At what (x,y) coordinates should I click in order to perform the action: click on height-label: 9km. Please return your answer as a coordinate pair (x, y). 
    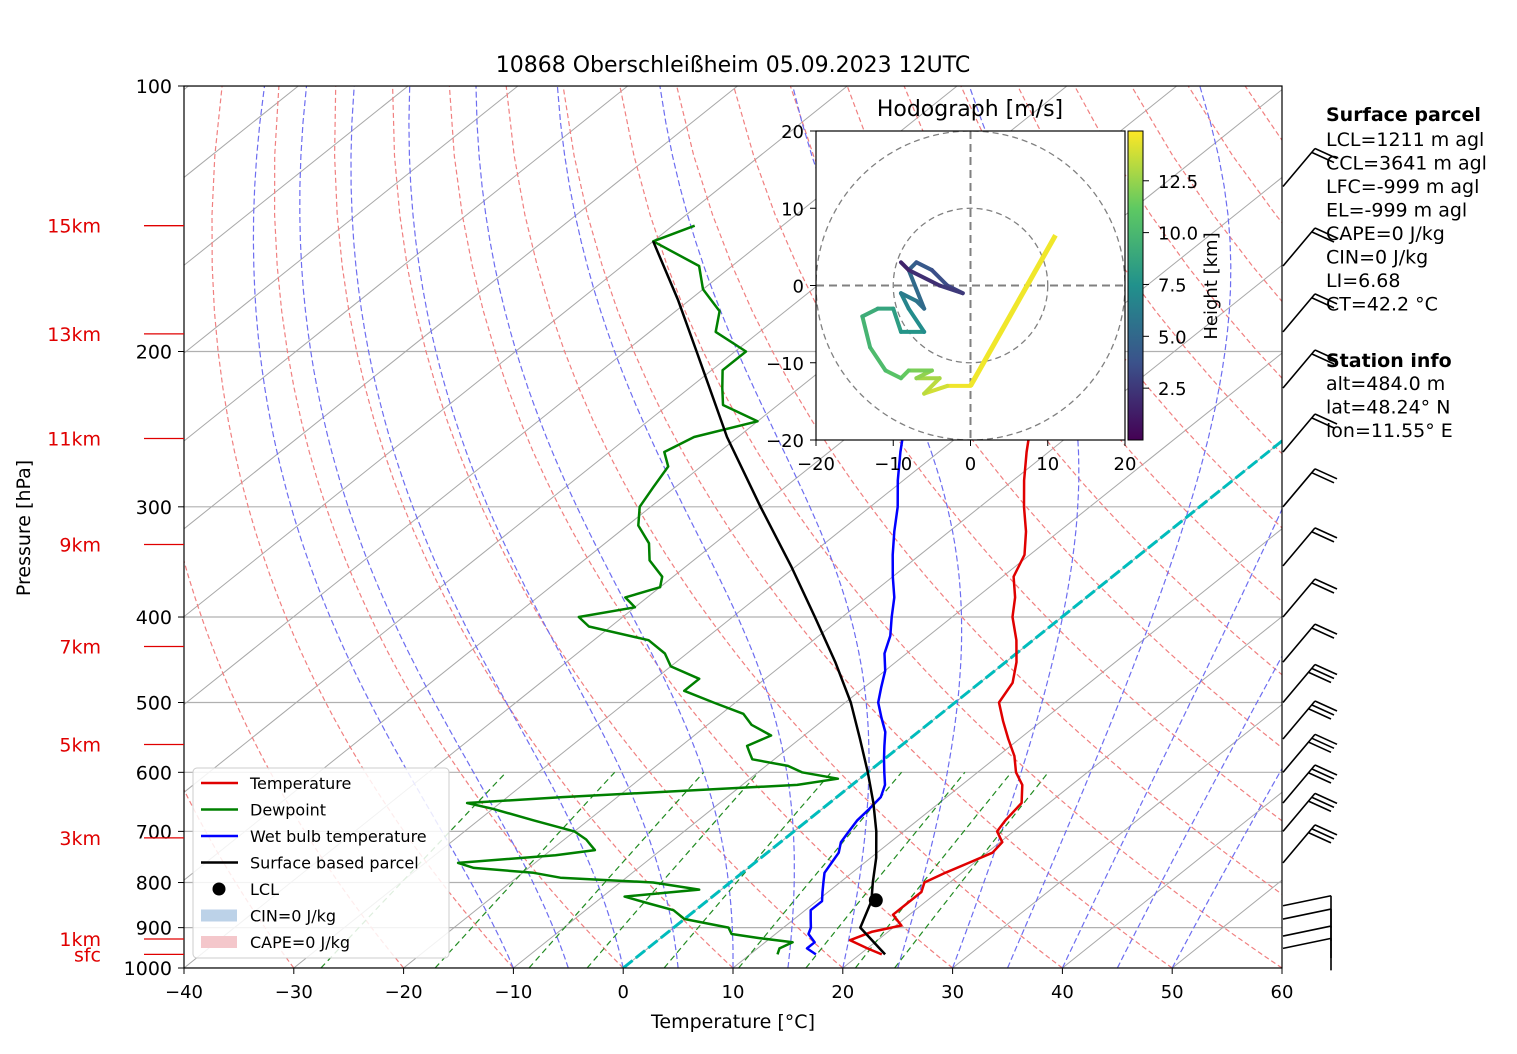
    Looking at the image, I should click on (80, 545).